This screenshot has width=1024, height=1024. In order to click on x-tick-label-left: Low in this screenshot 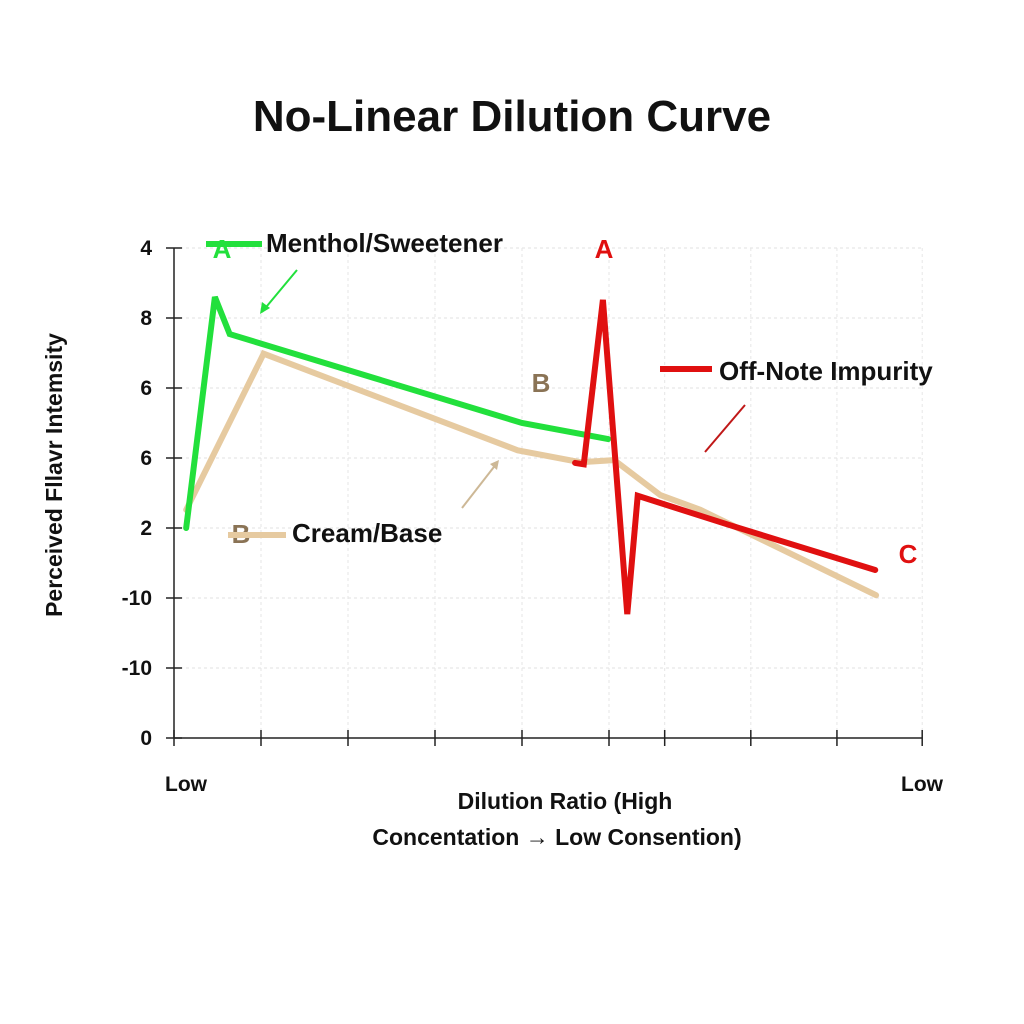, I will do `click(186, 784)`.